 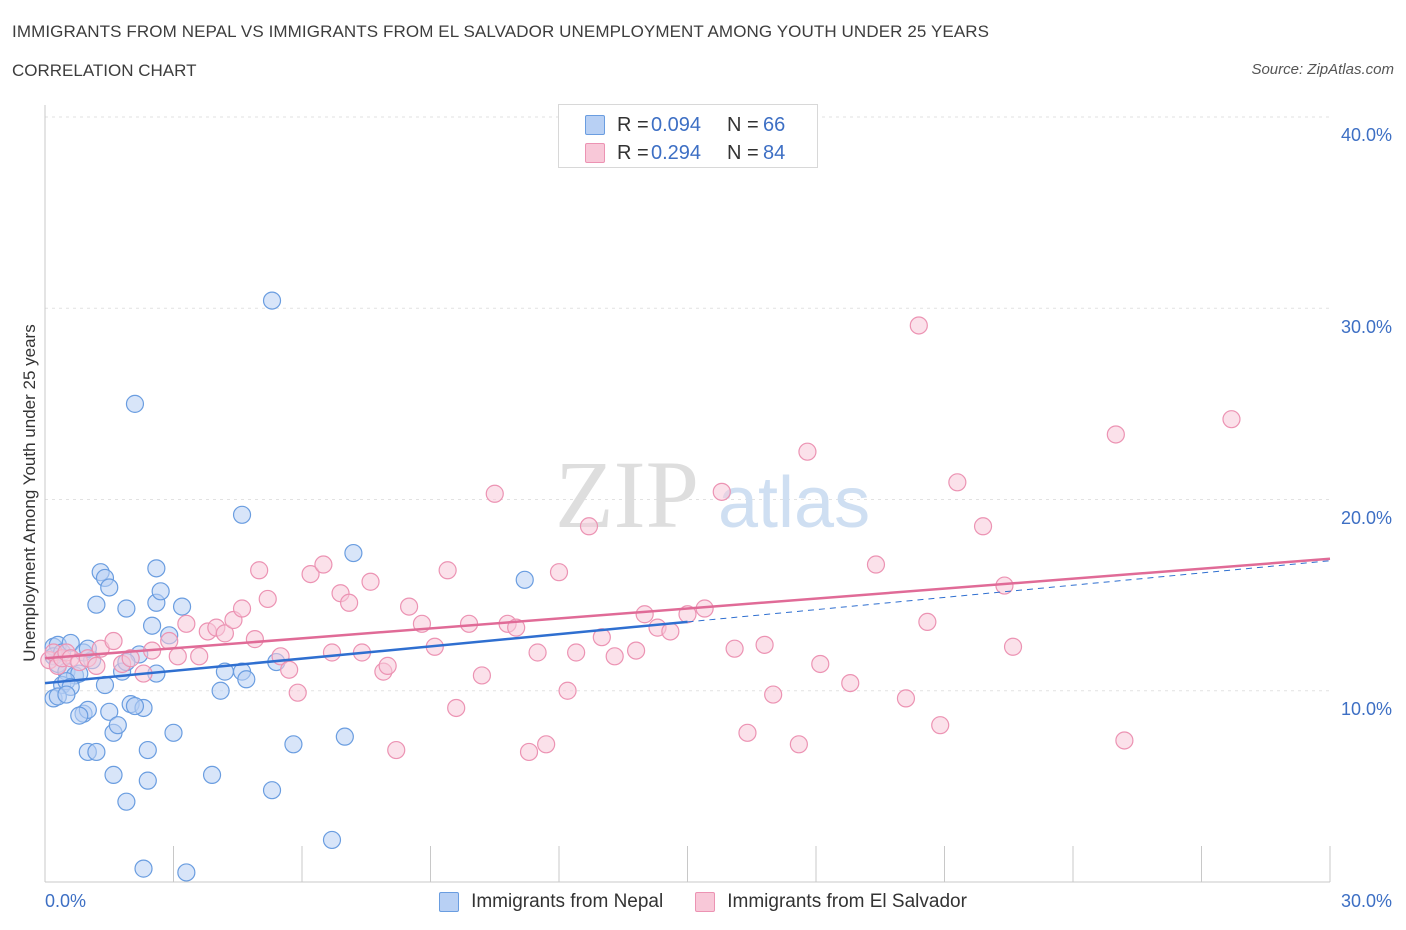 What do you see at coordinates (831, 902) in the screenshot?
I see `legend-item-elsalvador: Immigrants from El Salvador` at bounding box center [831, 902].